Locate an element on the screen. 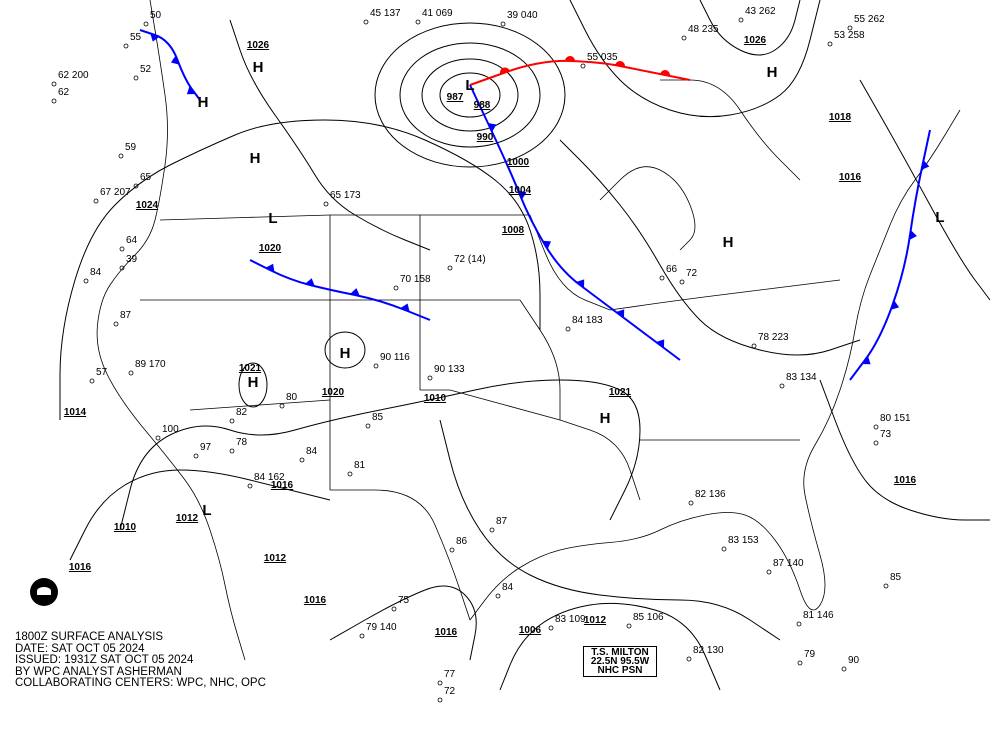 Image resolution: width=992 pixels, height=743 pixels. caption-centers: COLLABORATING CENTERS: WPC, NHC, OPC is located at coordinates (140, 683).